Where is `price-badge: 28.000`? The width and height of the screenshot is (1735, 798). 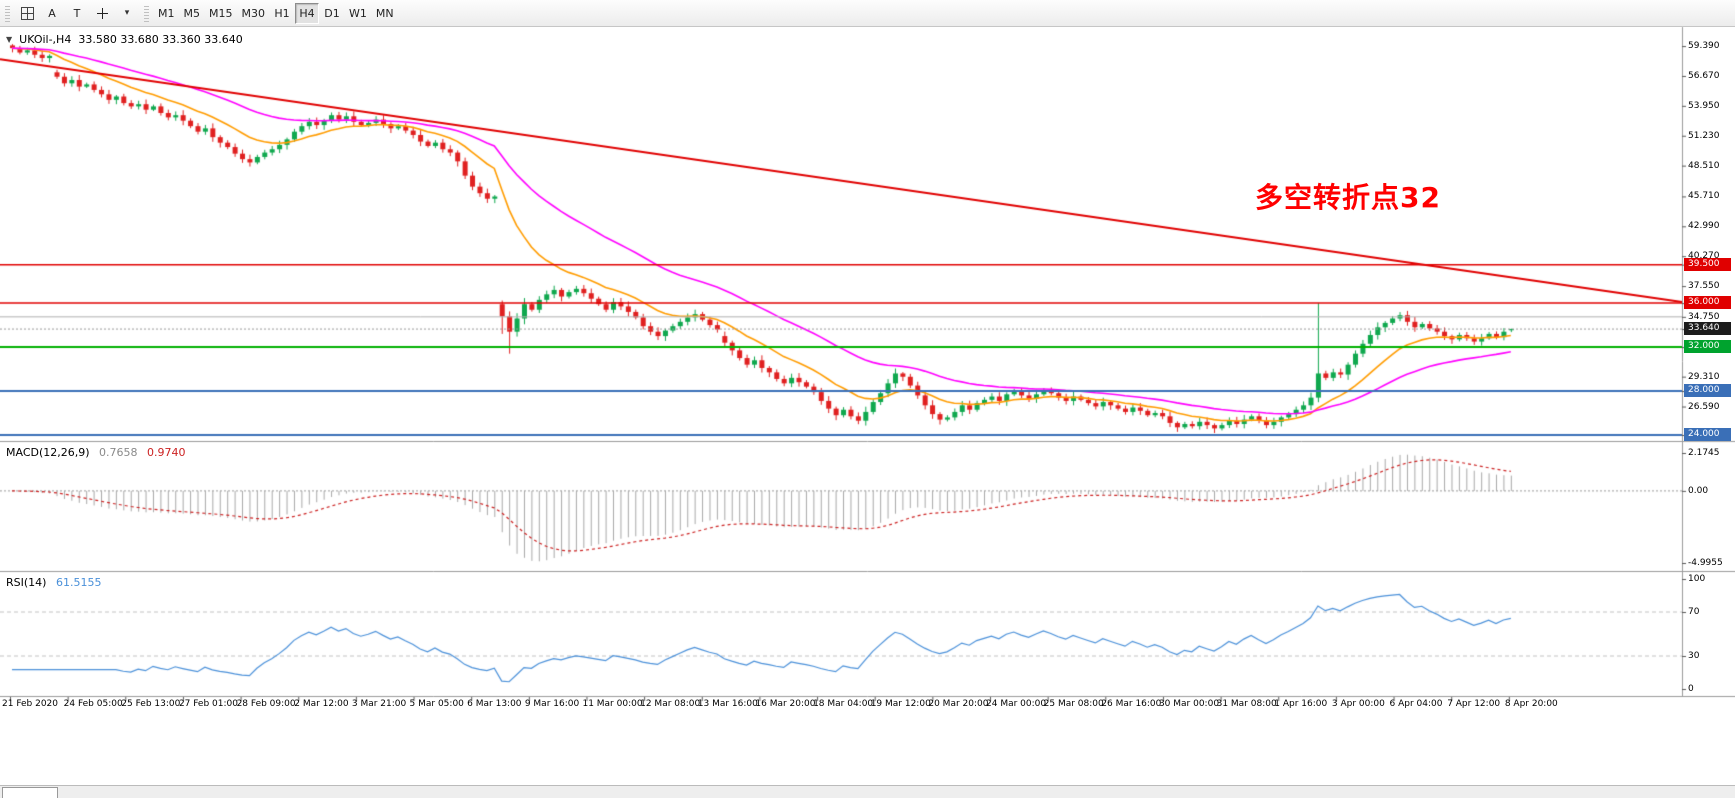
price-badge: 28.000 is located at coordinates (1707, 391).